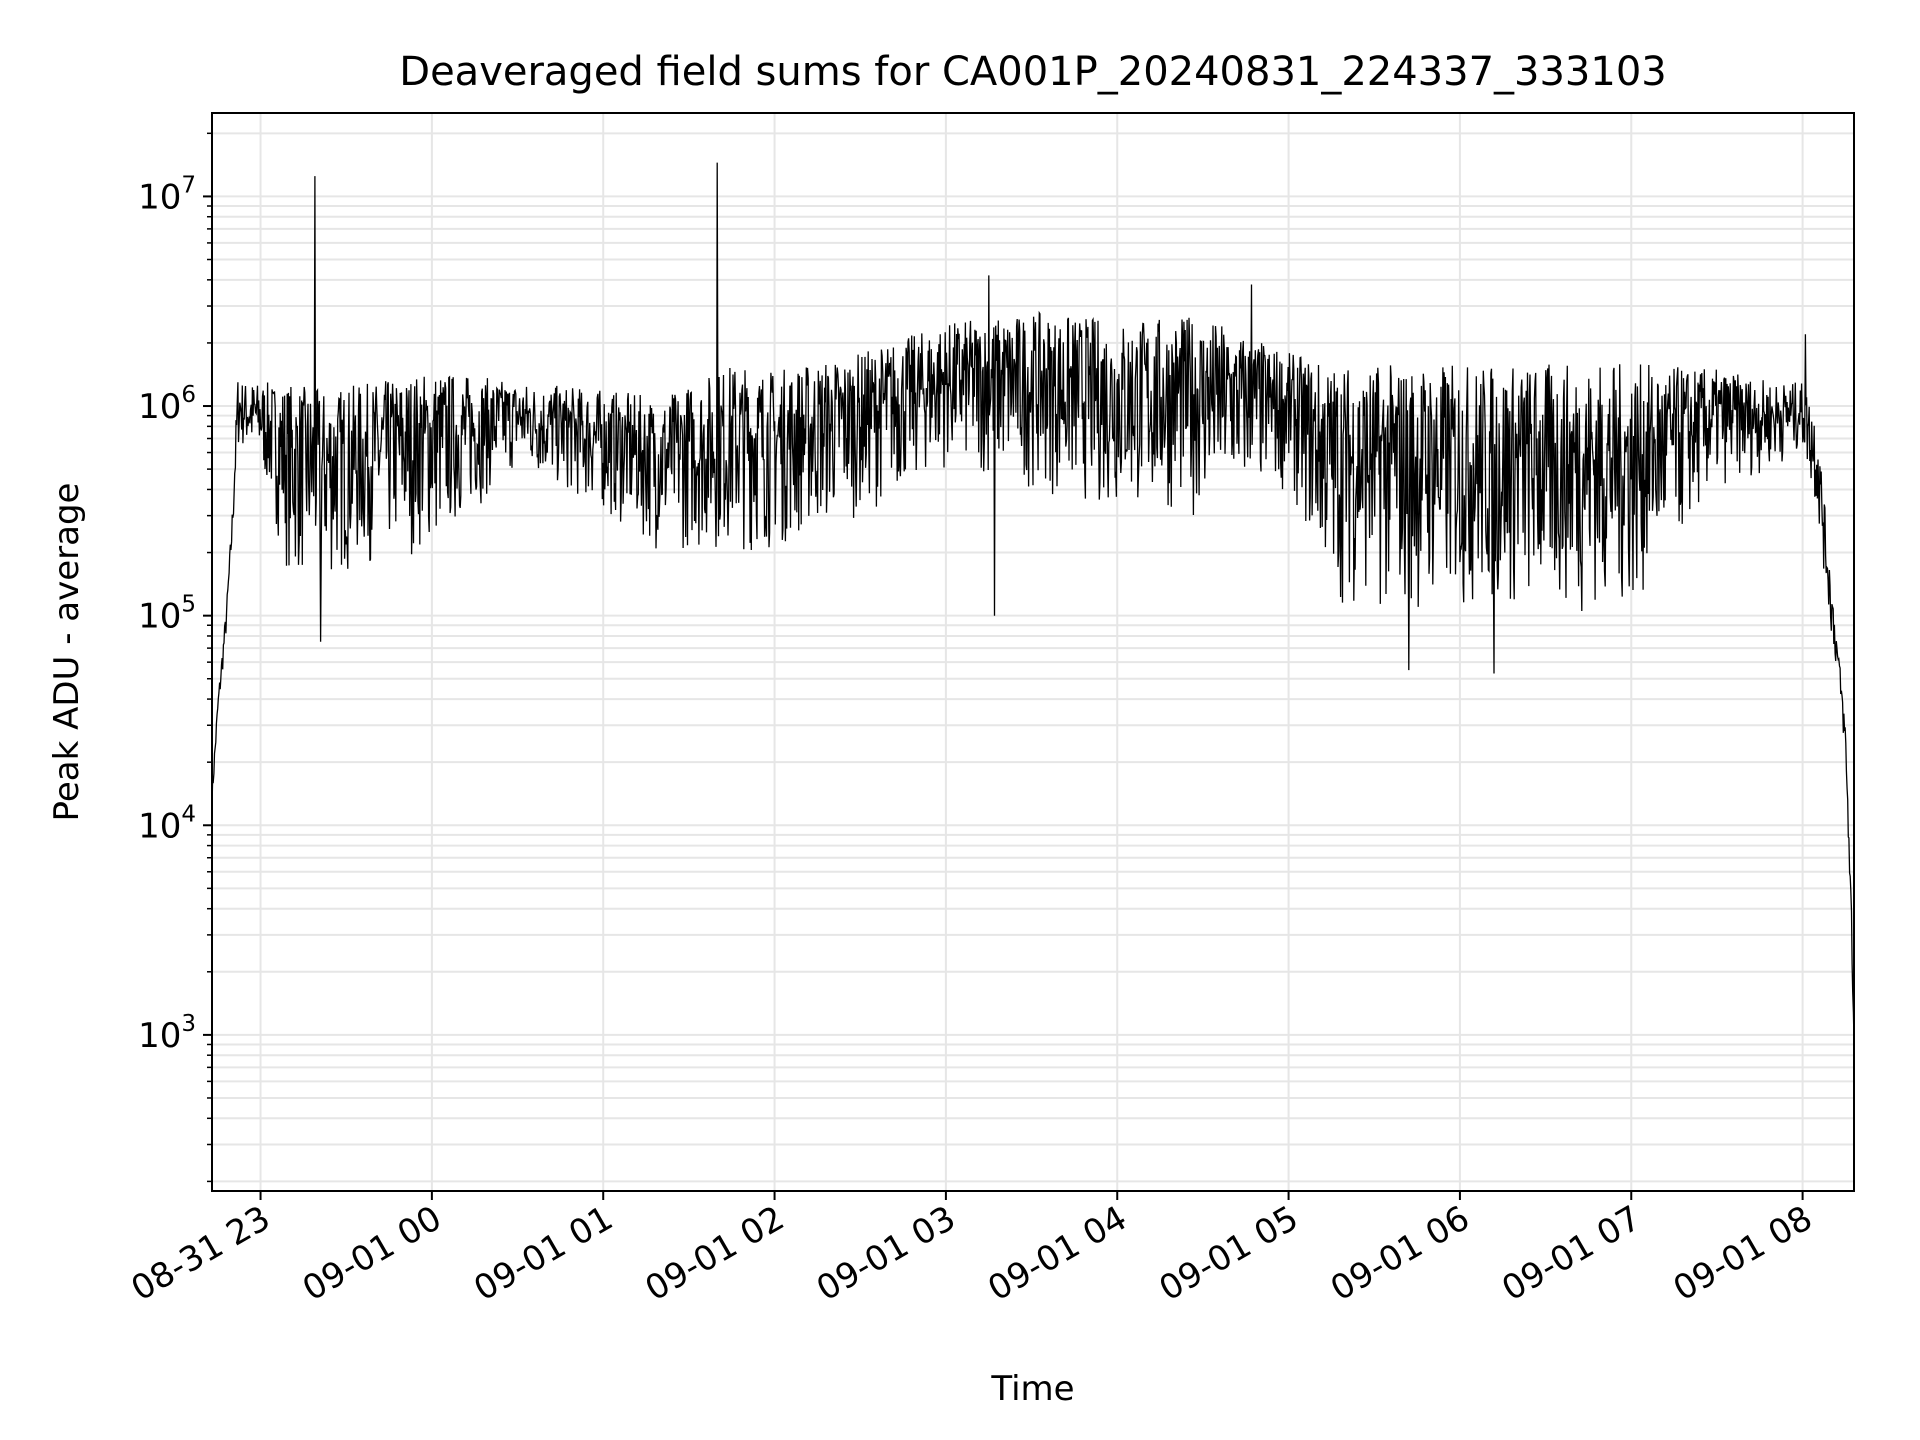 The height and width of the screenshot is (1440, 1920). I want to click on x-axis-label: Time, so click(1032, 1389).